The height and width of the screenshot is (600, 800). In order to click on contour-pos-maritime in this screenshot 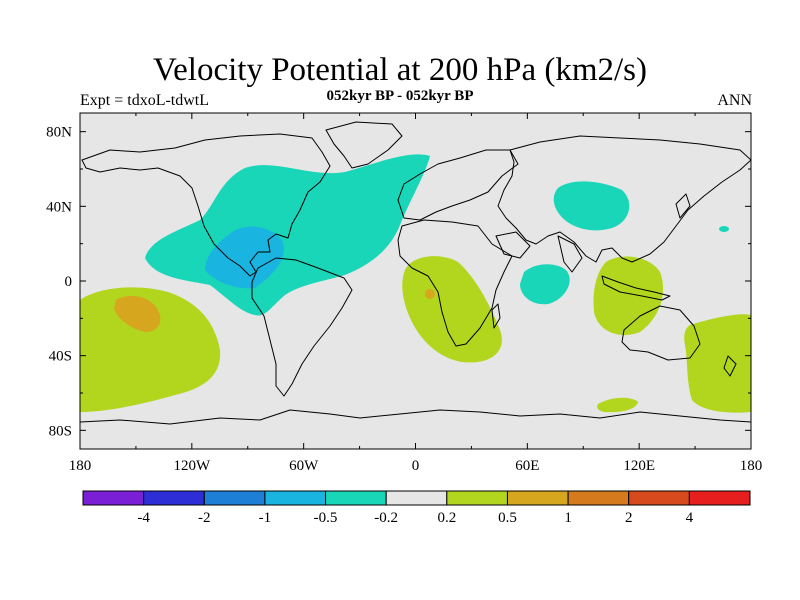, I will do `click(628, 296)`.